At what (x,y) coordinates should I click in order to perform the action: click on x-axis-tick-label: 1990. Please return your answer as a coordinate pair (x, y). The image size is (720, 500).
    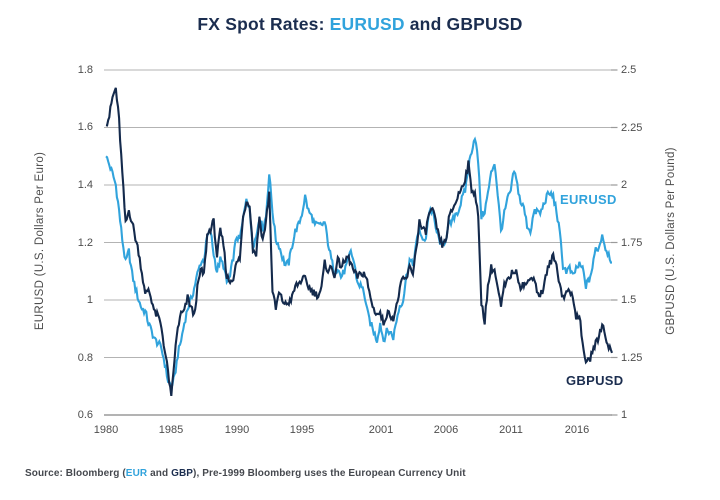
    Looking at the image, I should click on (237, 430).